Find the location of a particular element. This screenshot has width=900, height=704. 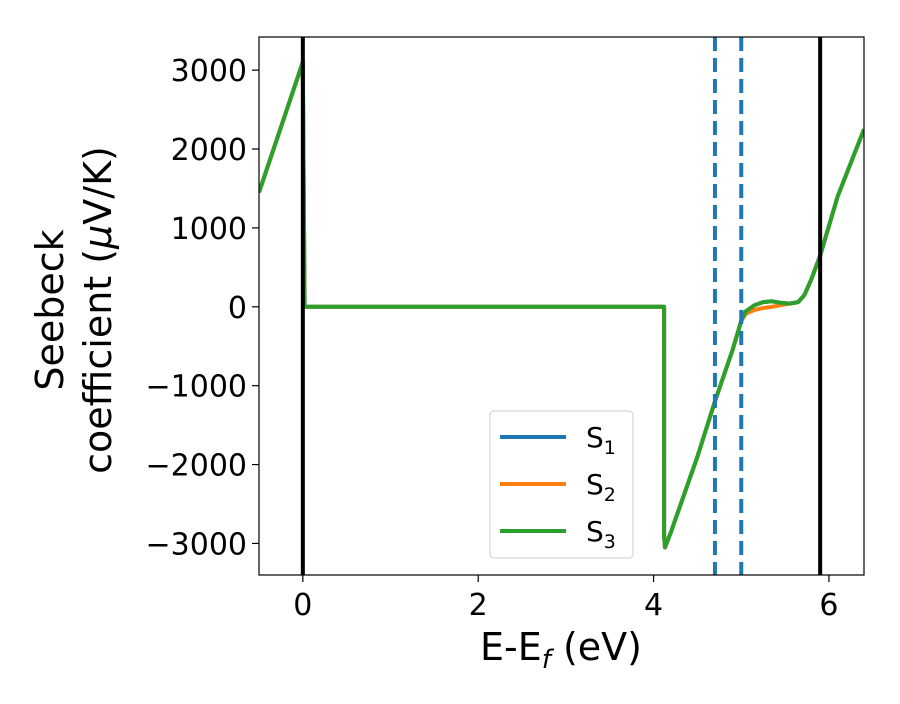

y-tick-label: 3000 is located at coordinates (209, 71).